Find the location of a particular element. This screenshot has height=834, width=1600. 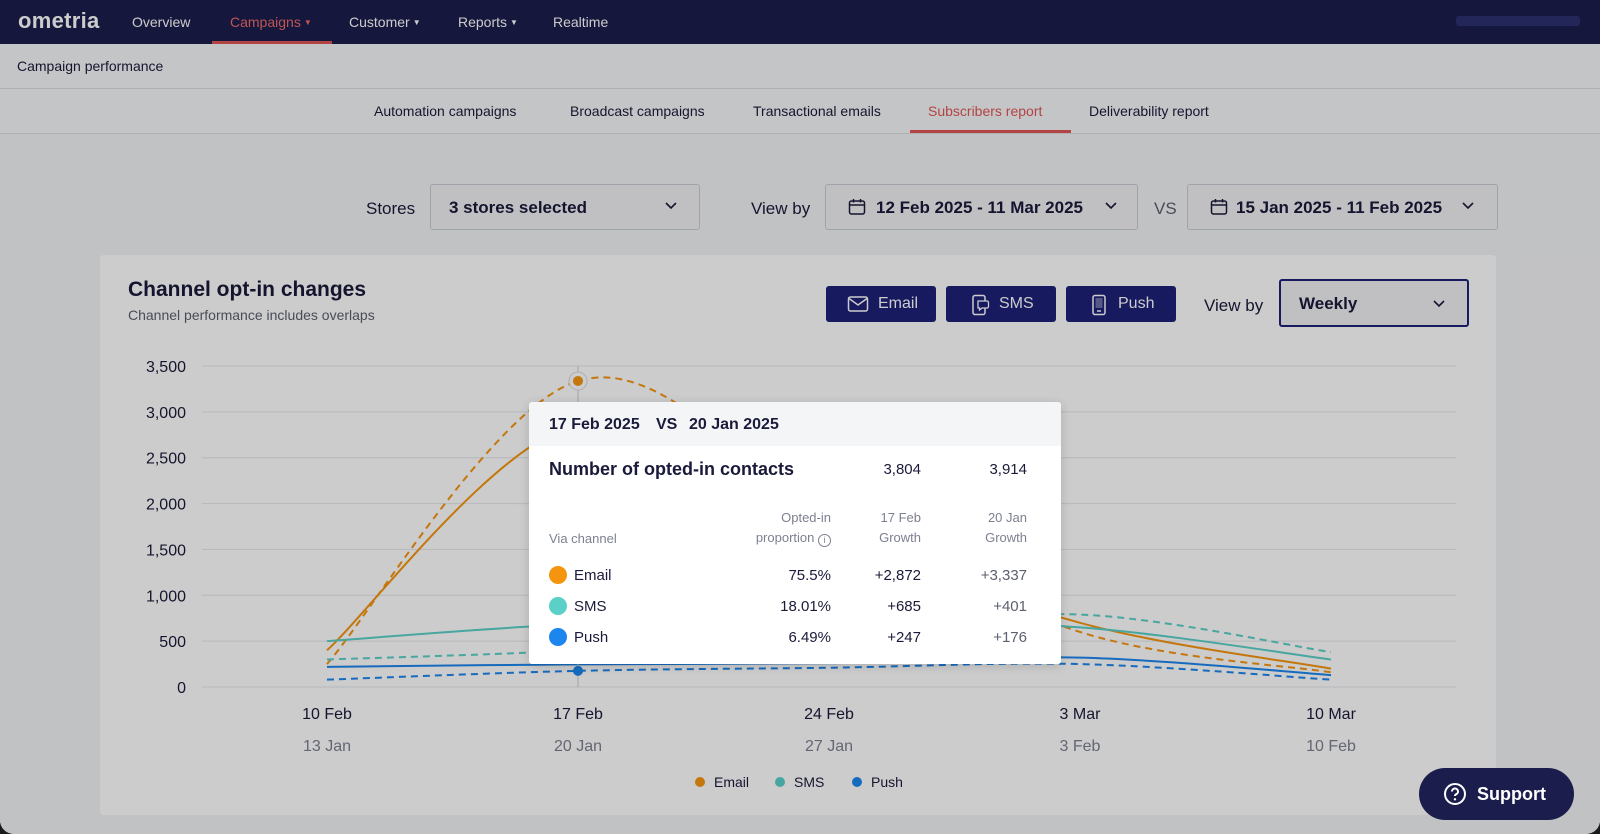

col-optin-proportion: Opted-in proportion i is located at coordinates (760, 528).